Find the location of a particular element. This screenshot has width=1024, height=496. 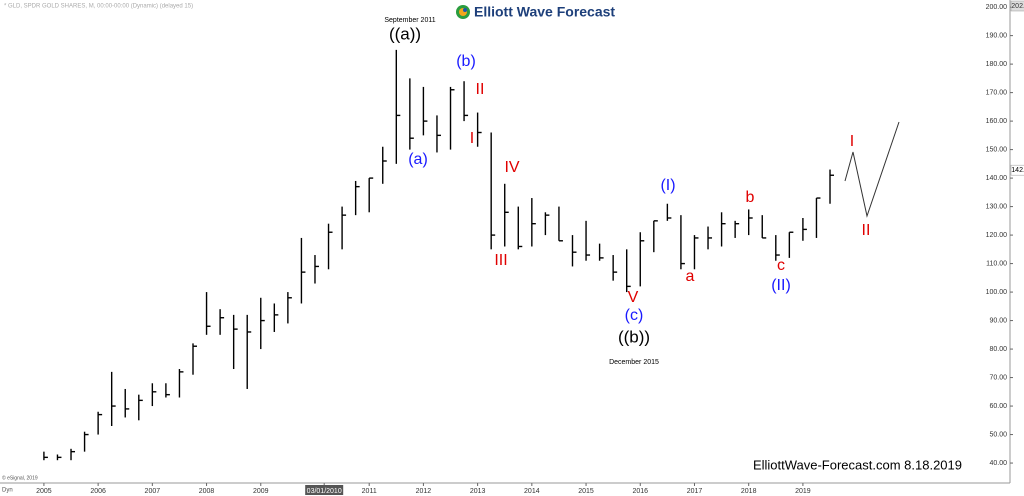

wave-label: (I) is located at coordinates (667, 185).